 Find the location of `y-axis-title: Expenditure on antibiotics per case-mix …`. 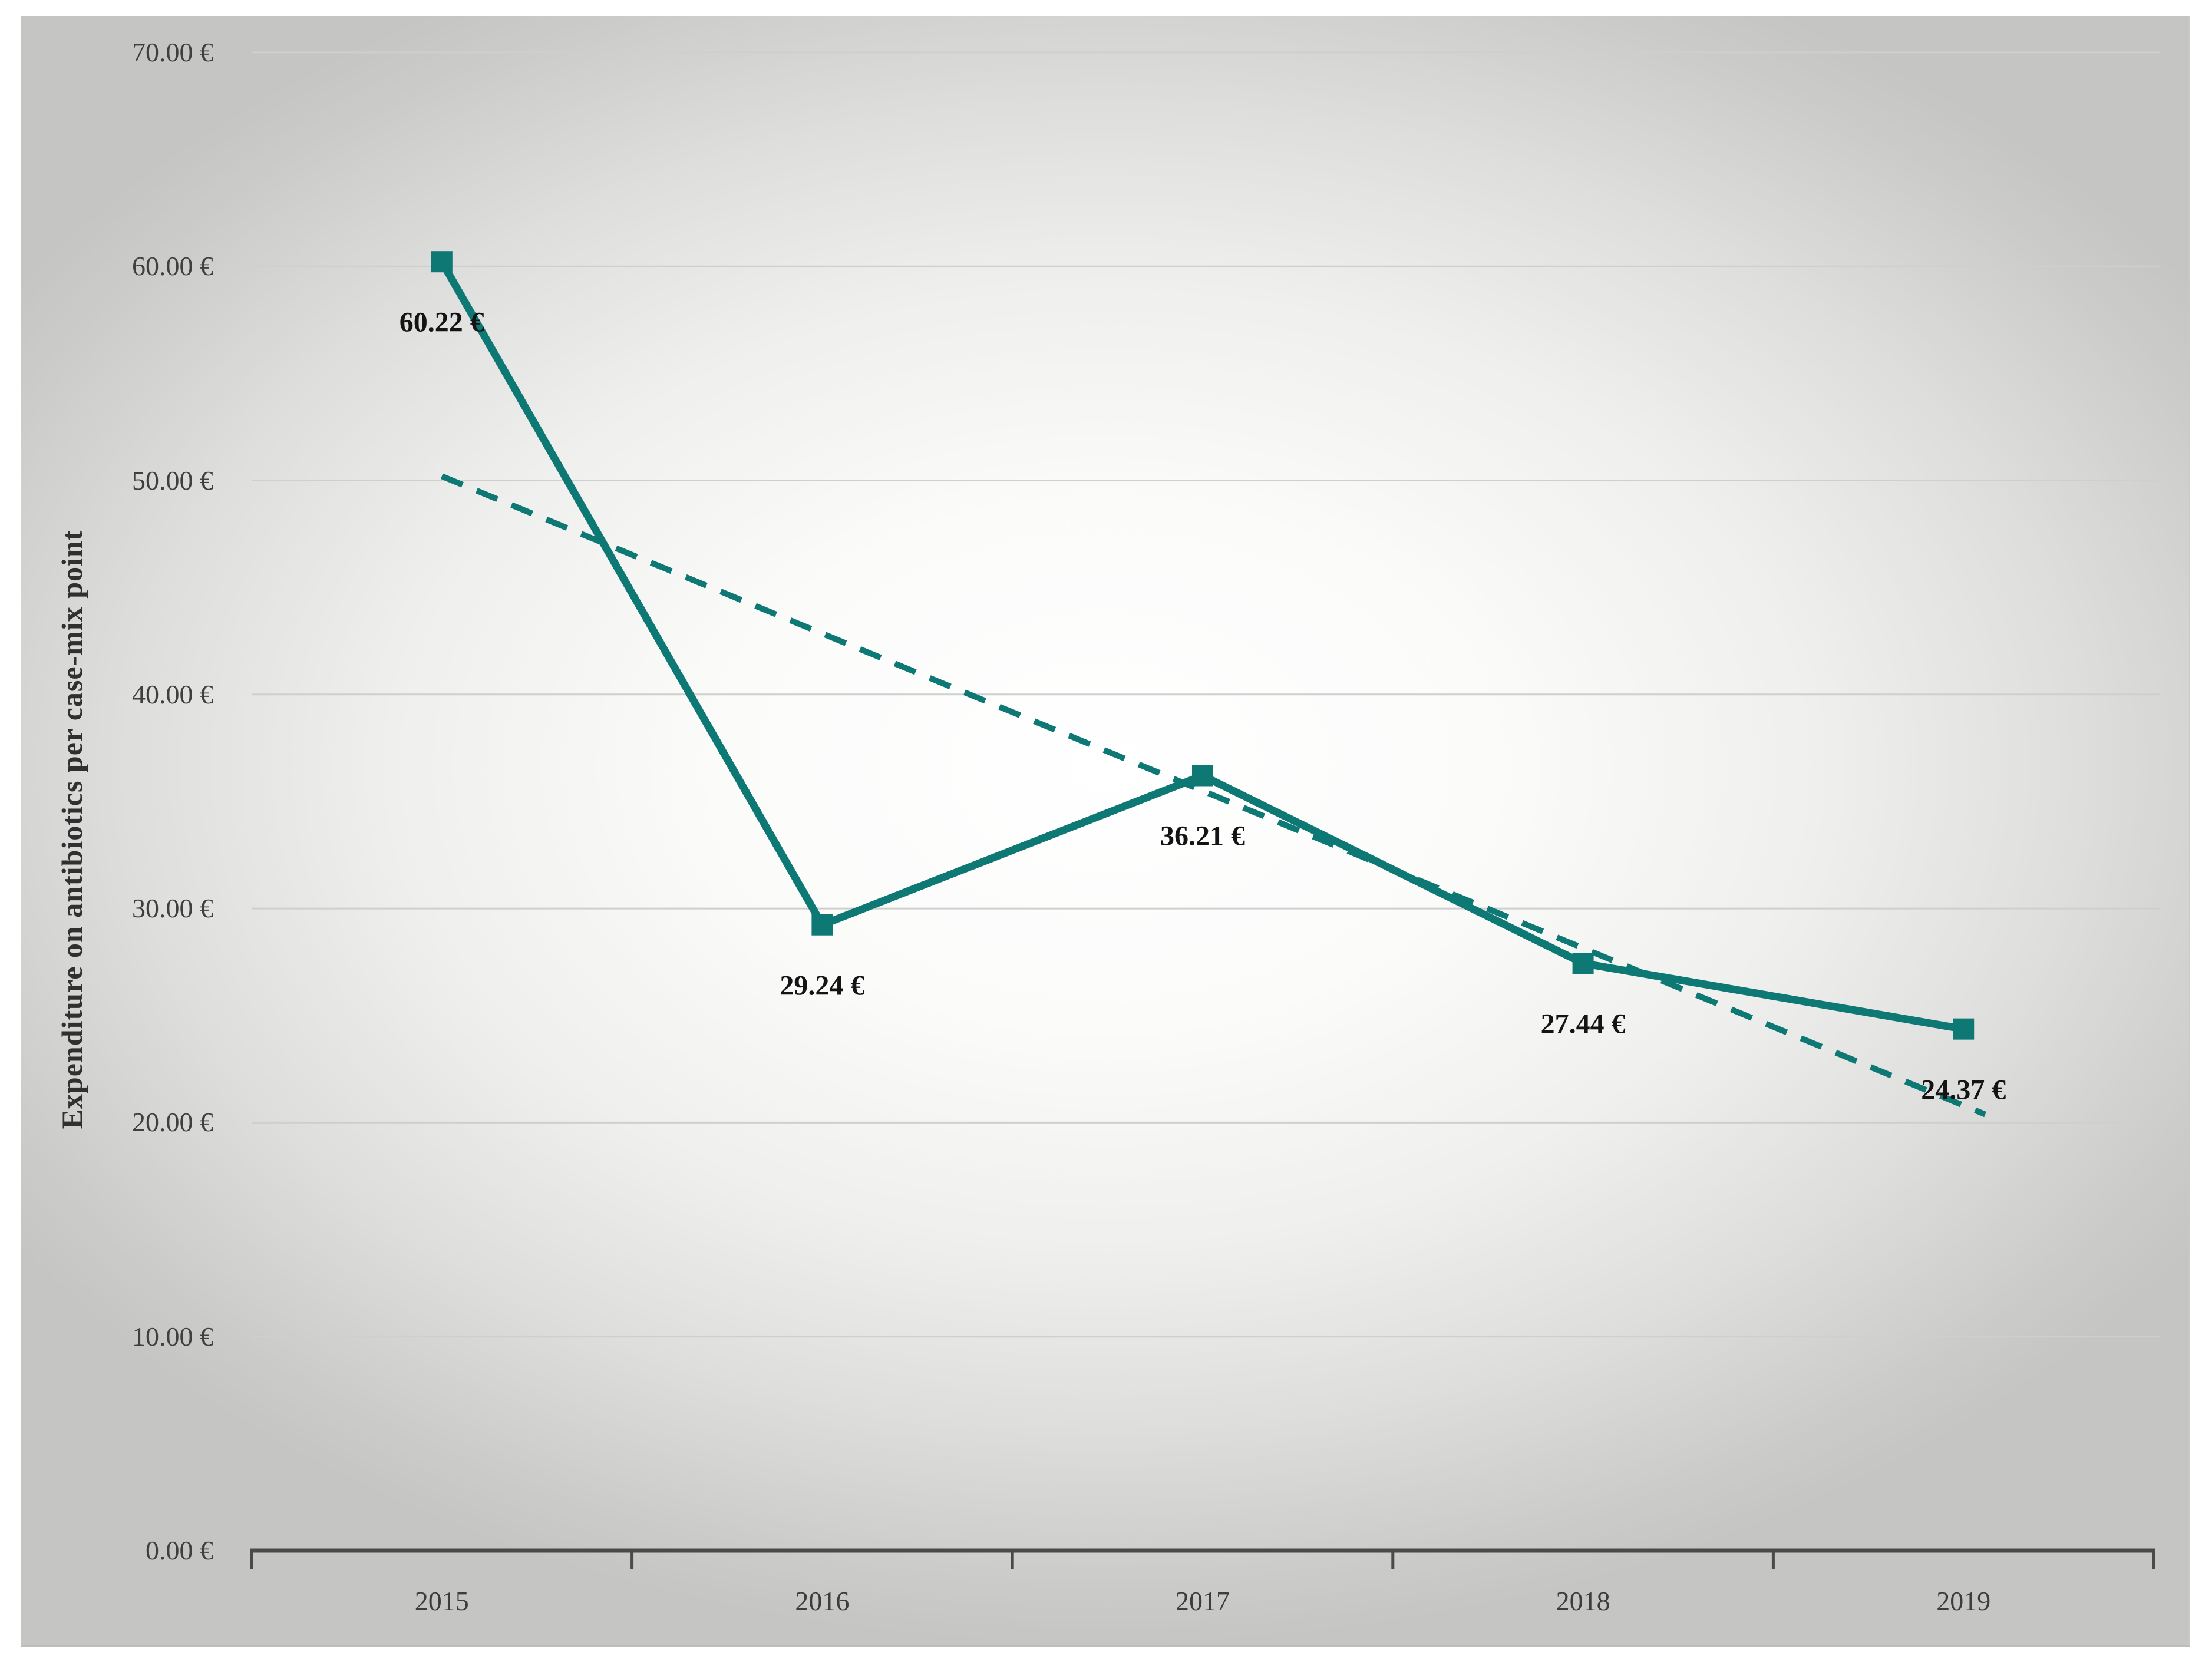

y-axis-title: Expenditure on antibiotics per case-mix … is located at coordinates (71, 830).